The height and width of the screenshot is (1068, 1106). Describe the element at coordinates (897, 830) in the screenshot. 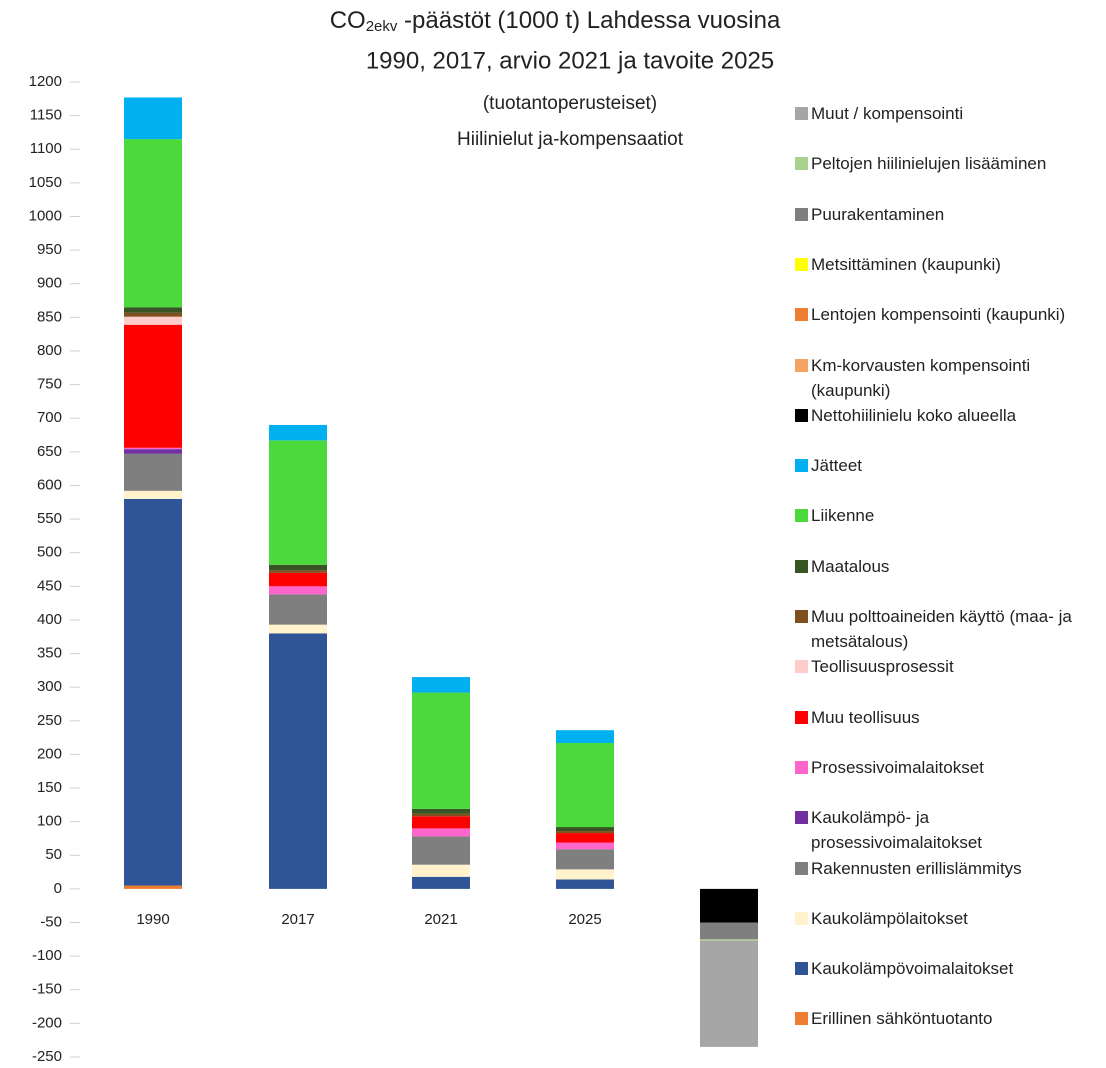

I see `legend-label: Kaukolämpö- ja prosessivoimalaitokset` at that location.